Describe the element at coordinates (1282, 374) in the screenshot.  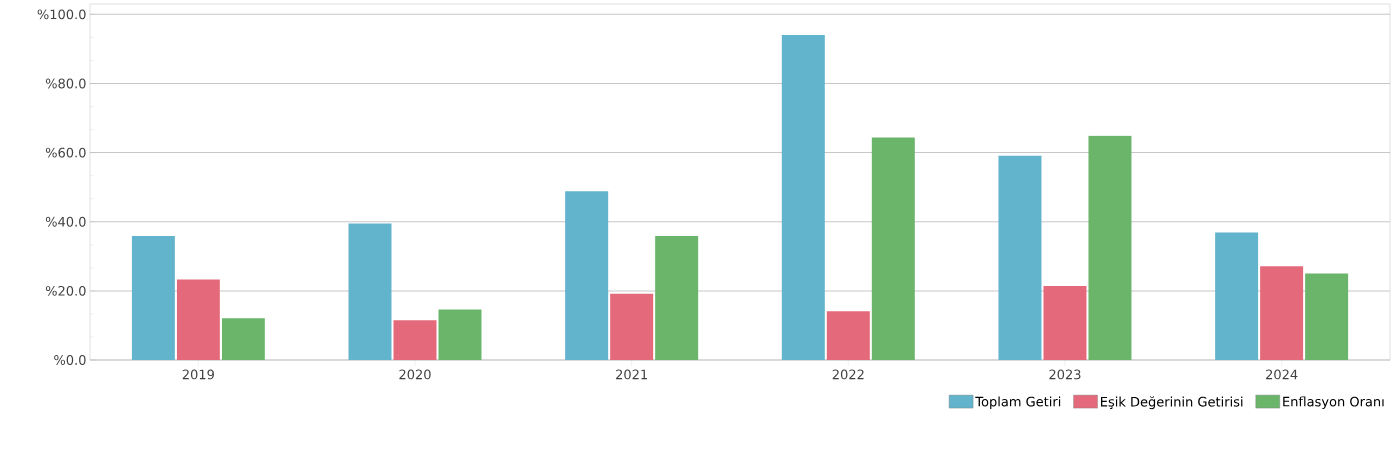
I see `x-tick-label: 2024` at that location.